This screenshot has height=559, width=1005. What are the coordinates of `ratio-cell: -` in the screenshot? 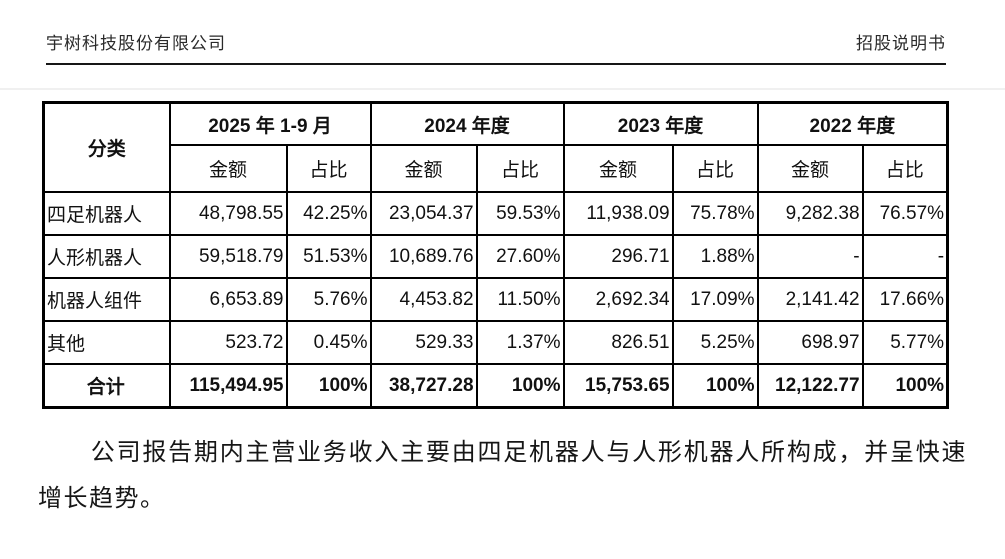 It's located at (905, 256).